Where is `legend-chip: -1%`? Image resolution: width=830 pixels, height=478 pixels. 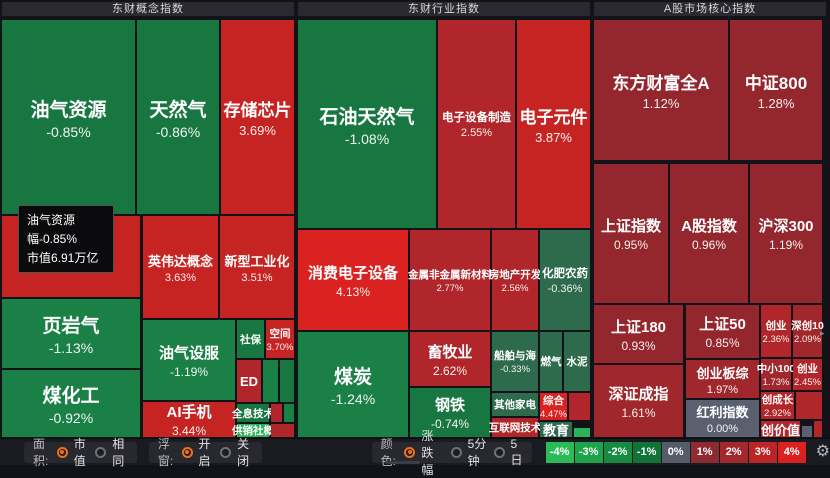 legend-chip: -1% is located at coordinates (646, 452).